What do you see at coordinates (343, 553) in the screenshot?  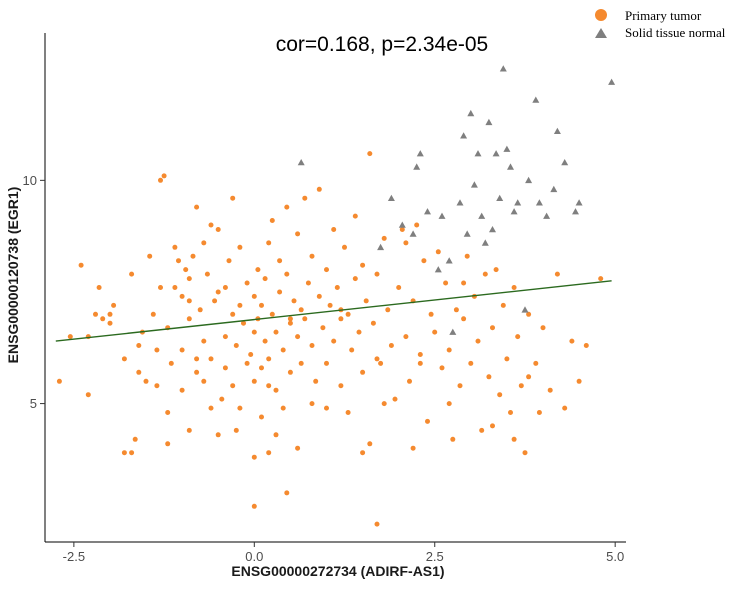 I see `x-axis-ticks: -2.5 0.0 2.5 5.0` at bounding box center [343, 553].